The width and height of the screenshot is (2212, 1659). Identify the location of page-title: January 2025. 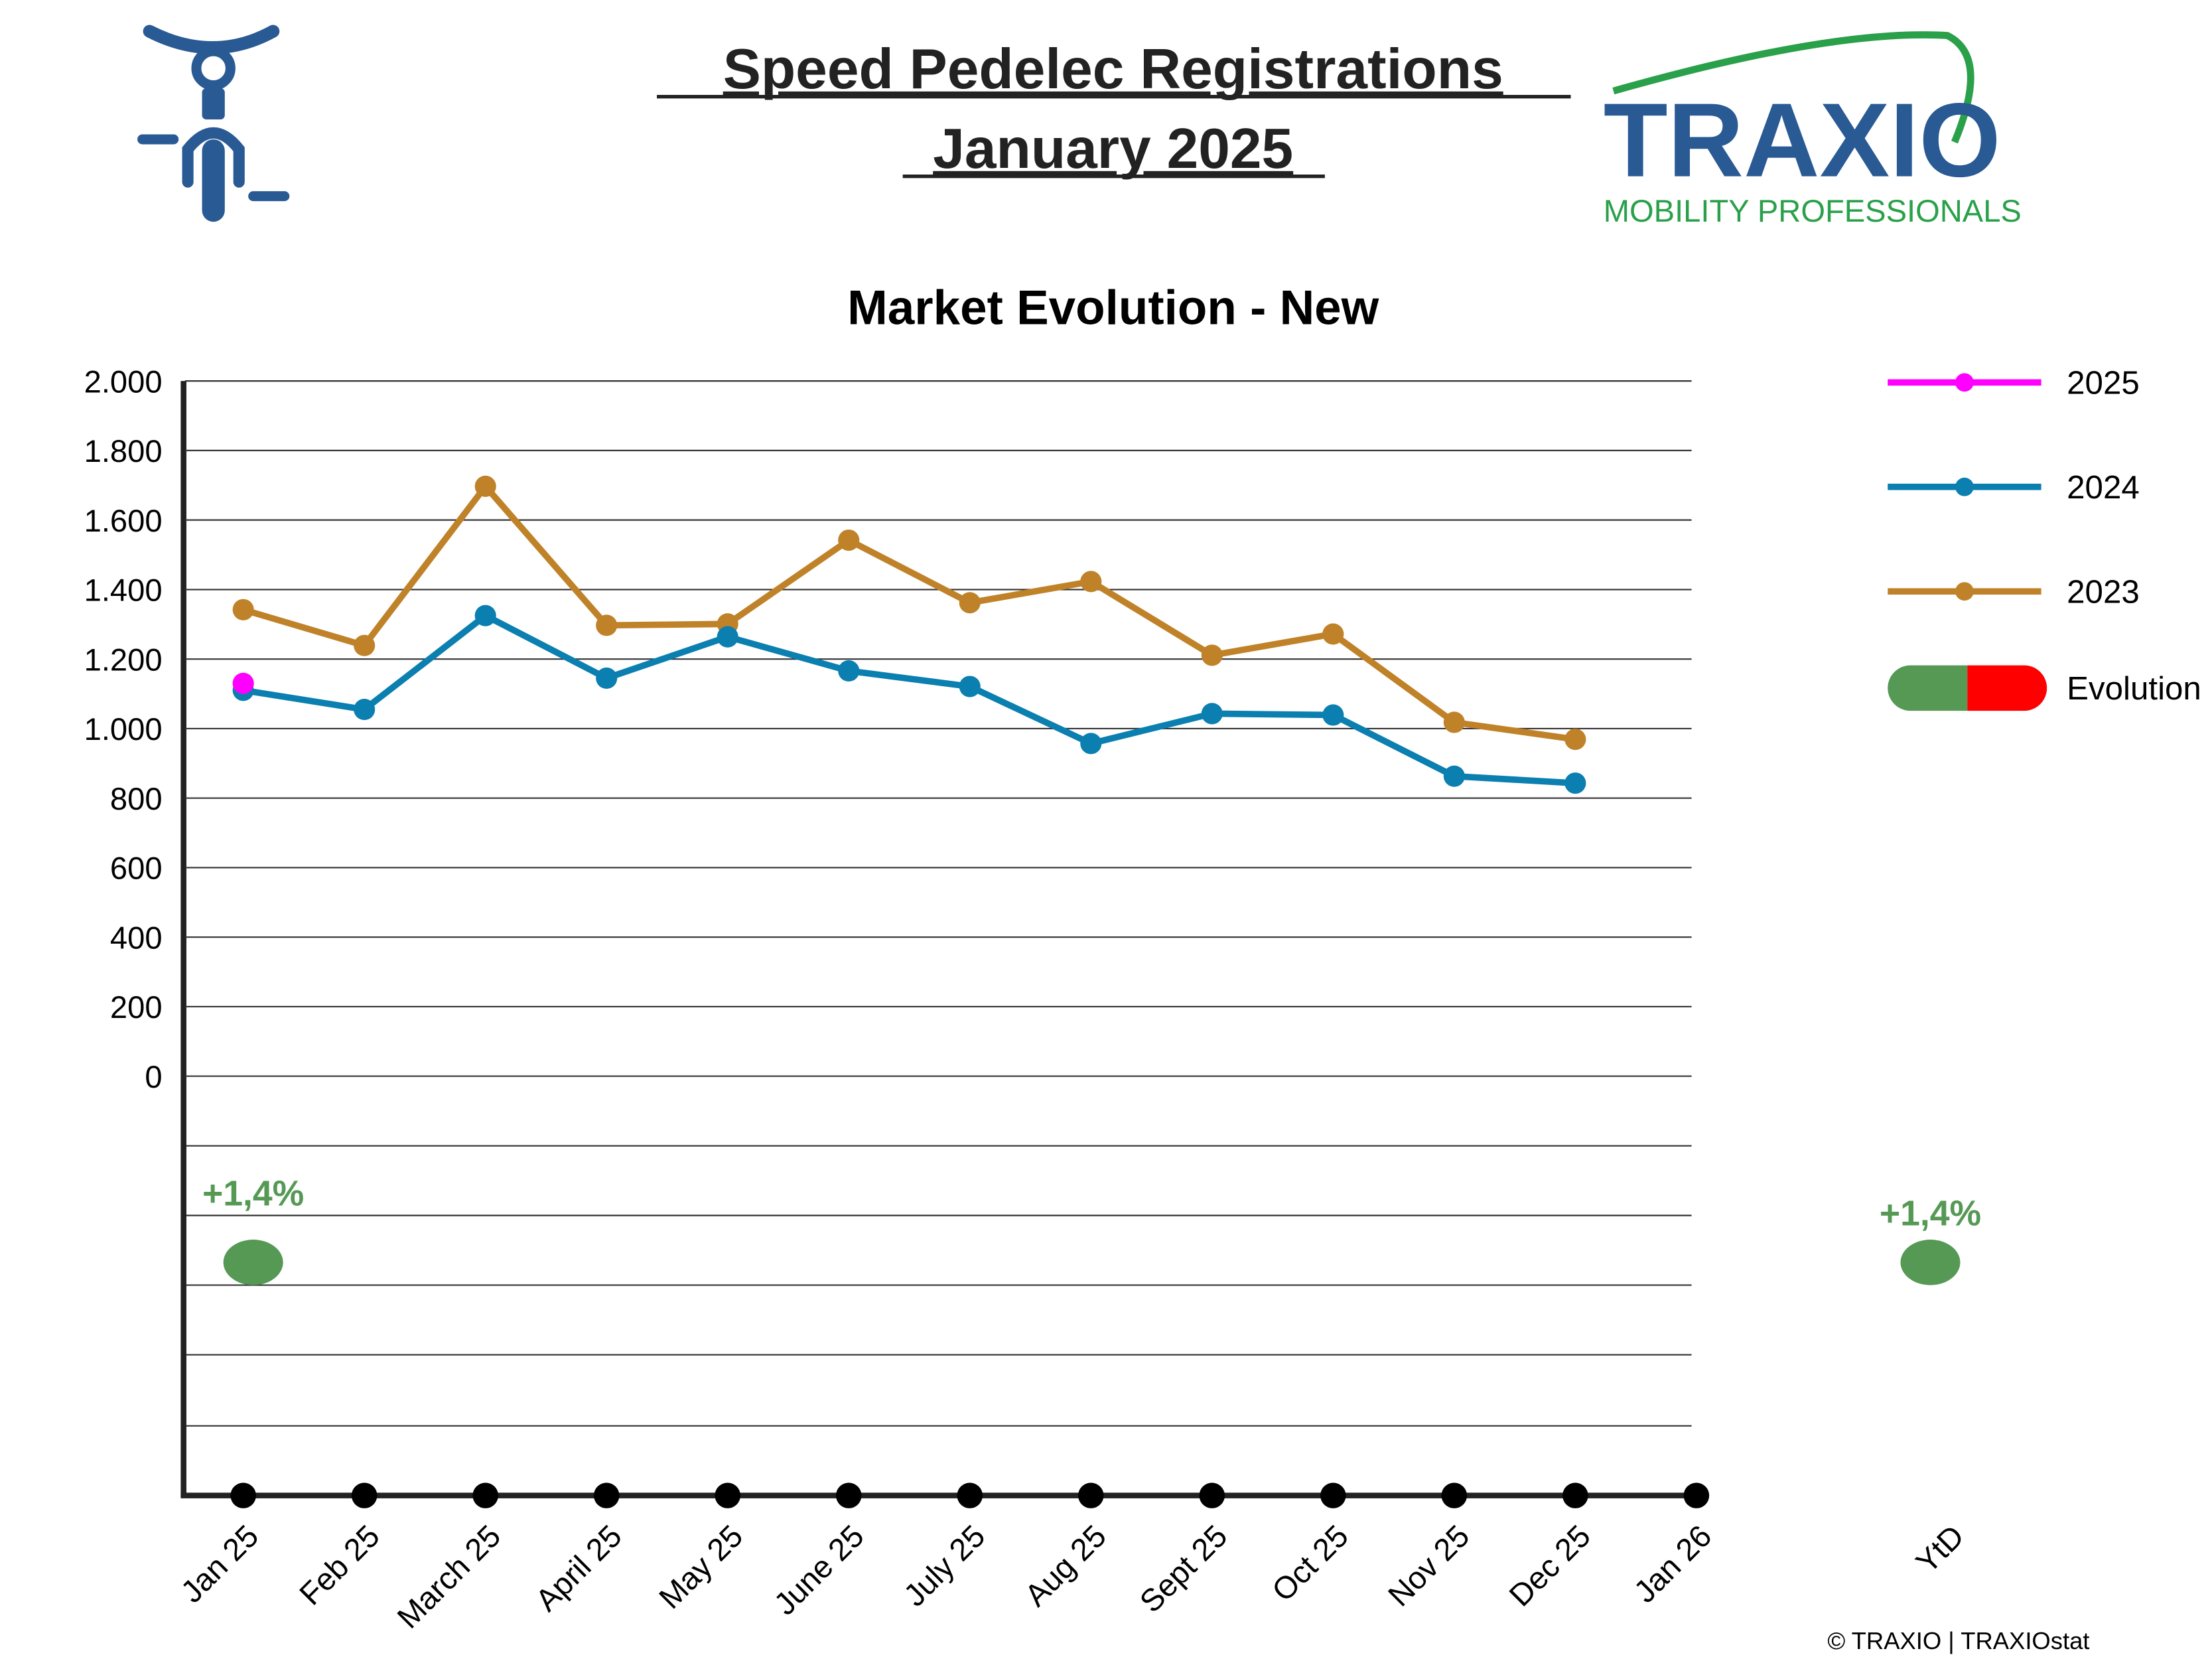
(1113, 148).